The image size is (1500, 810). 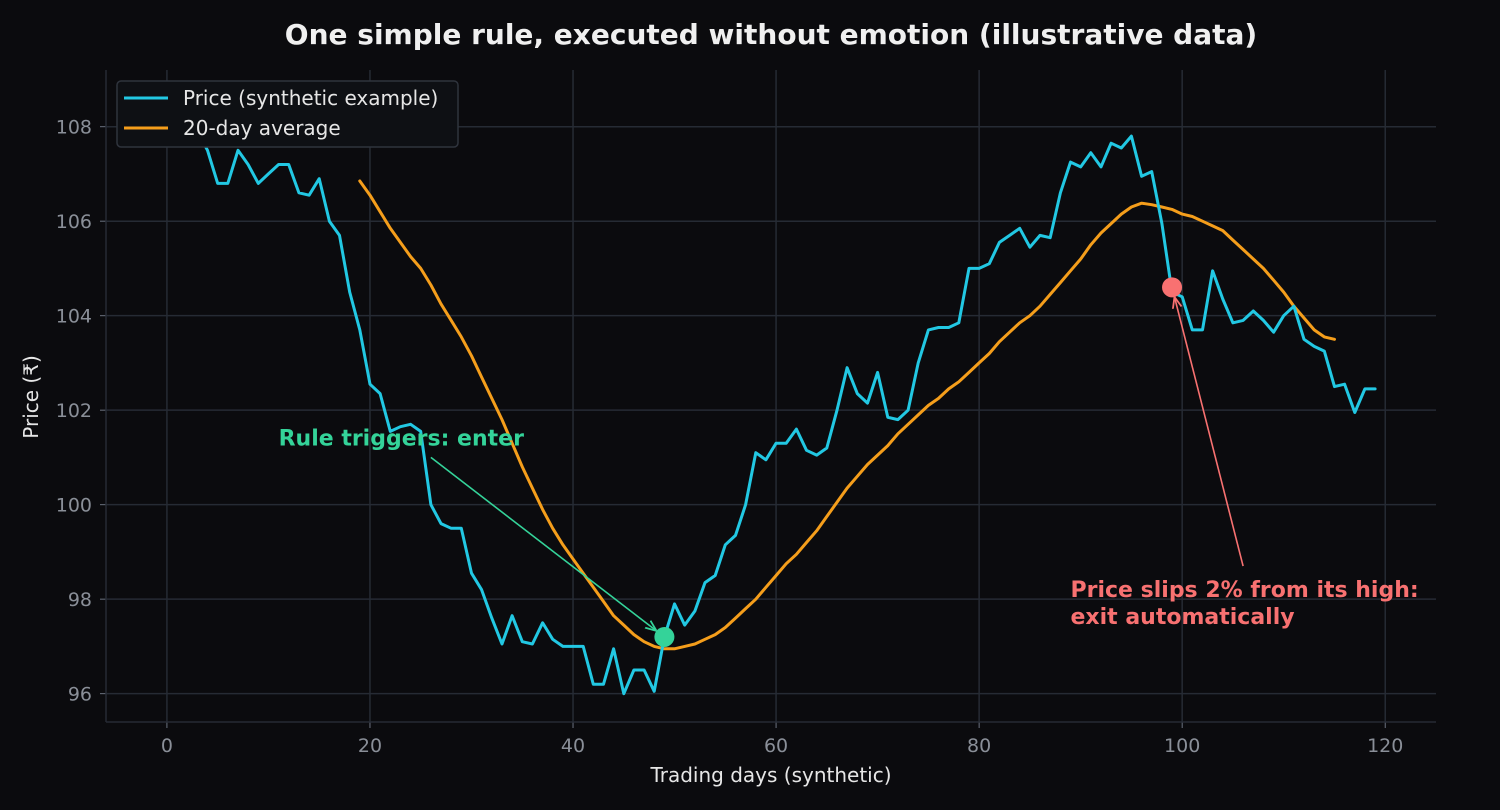 What do you see at coordinates (1245, 590) in the screenshot?
I see `exit-annotation-line: Price slips 2% from its high:` at bounding box center [1245, 590].